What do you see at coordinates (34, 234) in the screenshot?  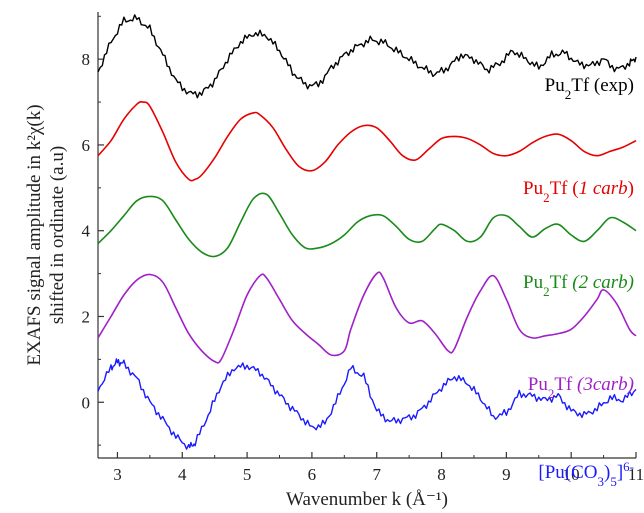 I see `y-axis-title-line-1: EXAFS signal amplitude in k²χ(k)` at bounding box center [34, 234].